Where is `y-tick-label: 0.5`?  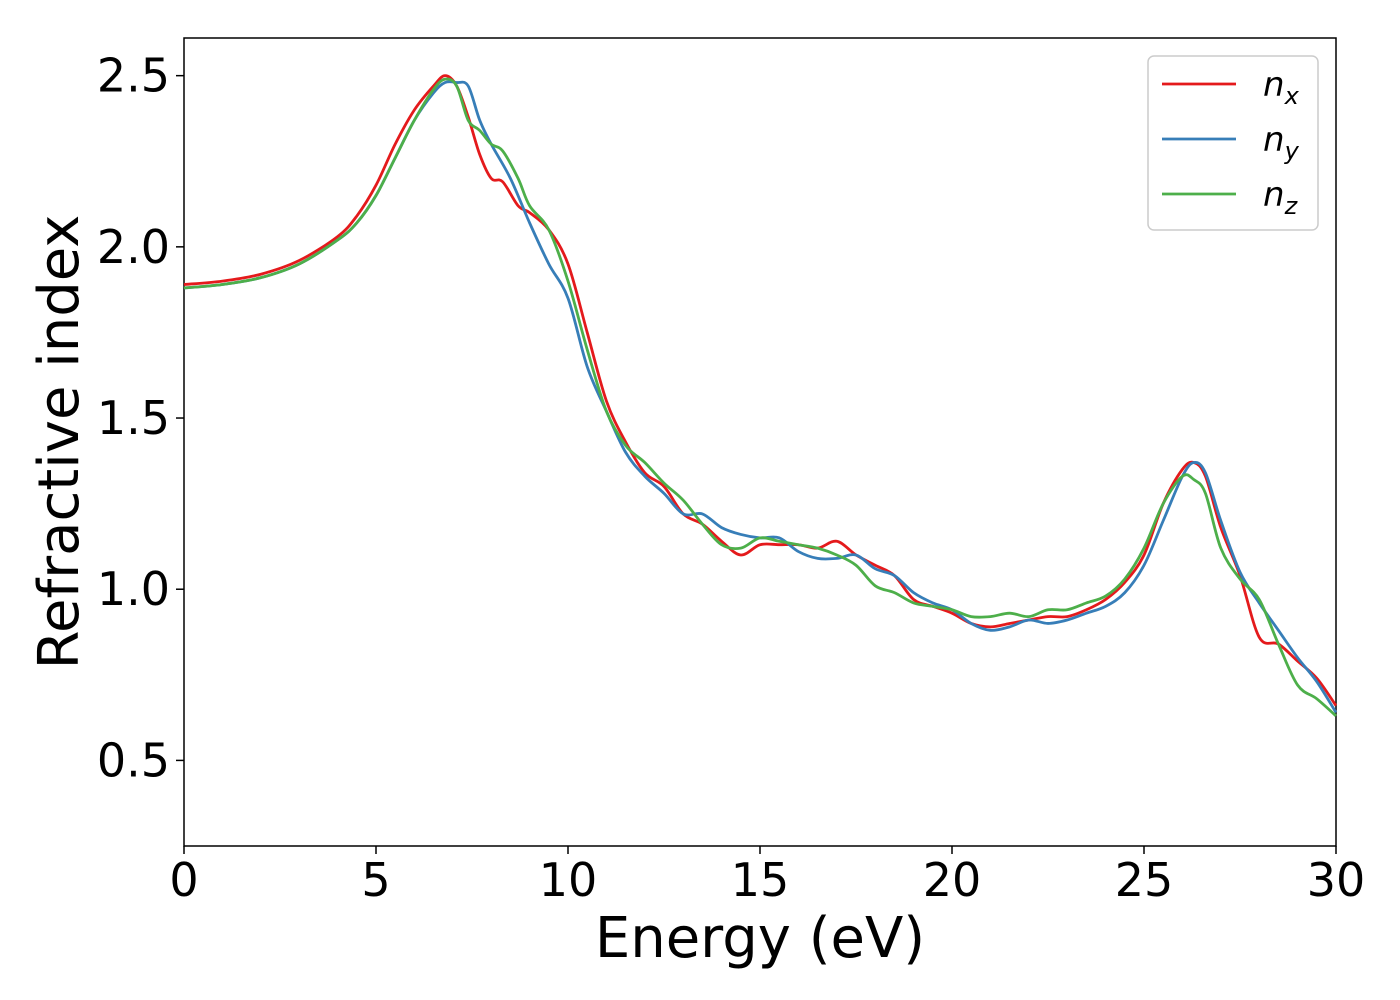 y-tick-label: 0.5 is located at coordinates (133, 760).